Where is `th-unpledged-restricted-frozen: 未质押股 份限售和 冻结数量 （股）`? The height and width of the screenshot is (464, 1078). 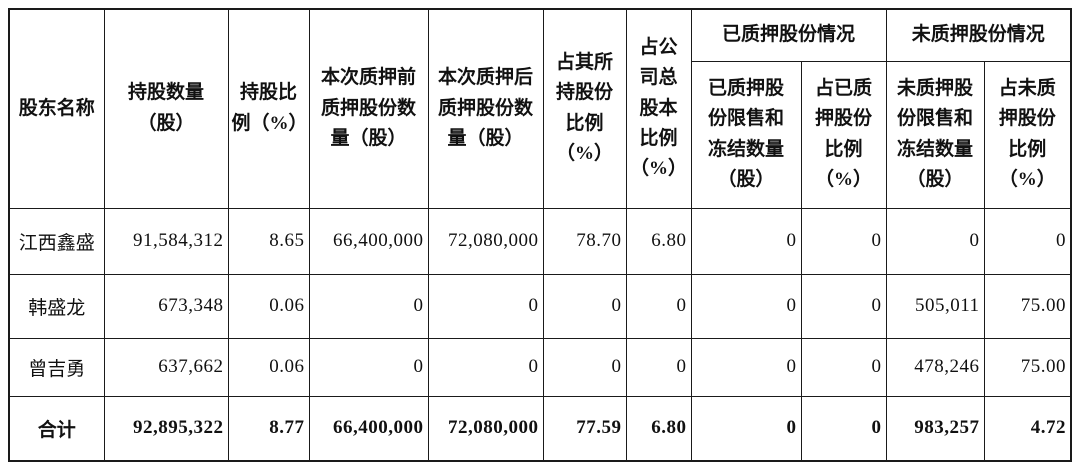 th-unpledged-restricted-frozen: 未质押股 份限售和 冻结数量 （股） is located at coordinates (935, 134).